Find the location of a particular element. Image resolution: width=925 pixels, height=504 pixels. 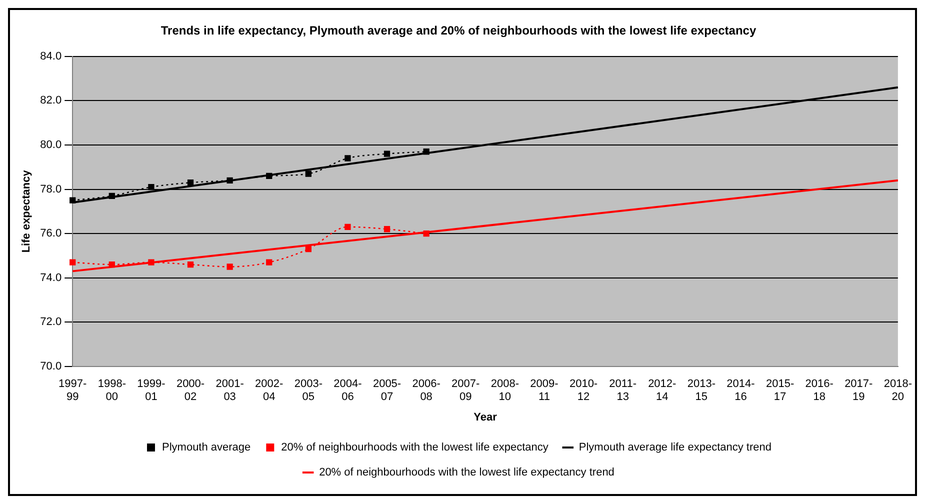

legend-label: Plymouth average life expectancy trend is located at coordinates (675, 448).